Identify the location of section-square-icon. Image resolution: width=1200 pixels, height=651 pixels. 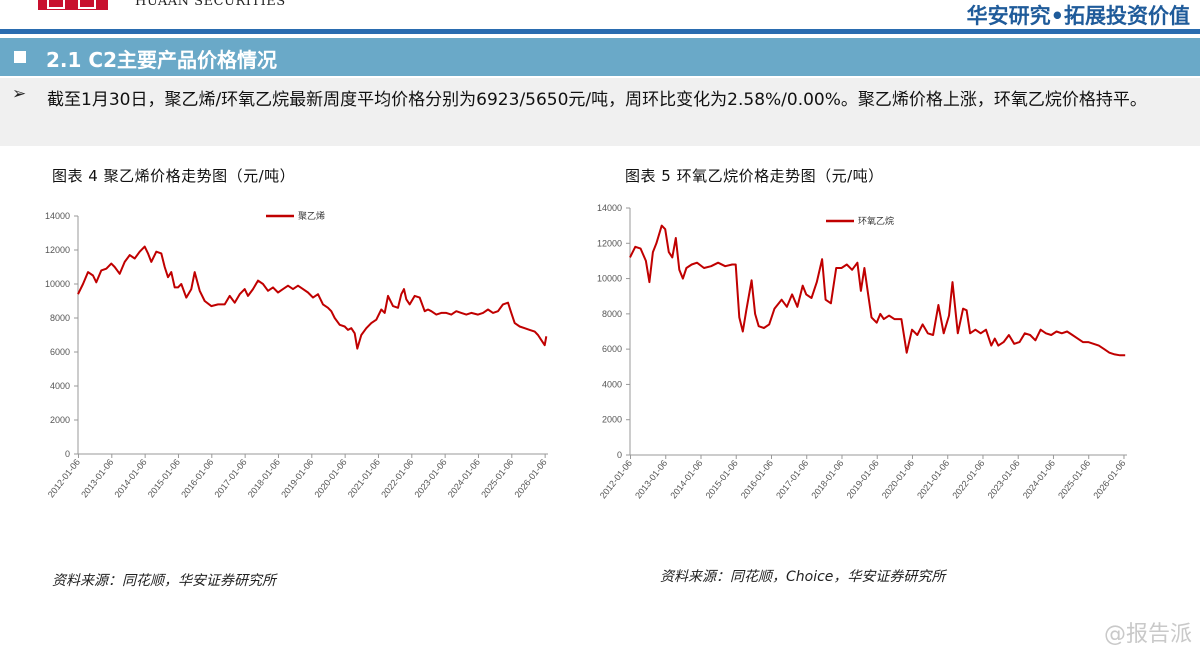
(20, 57).